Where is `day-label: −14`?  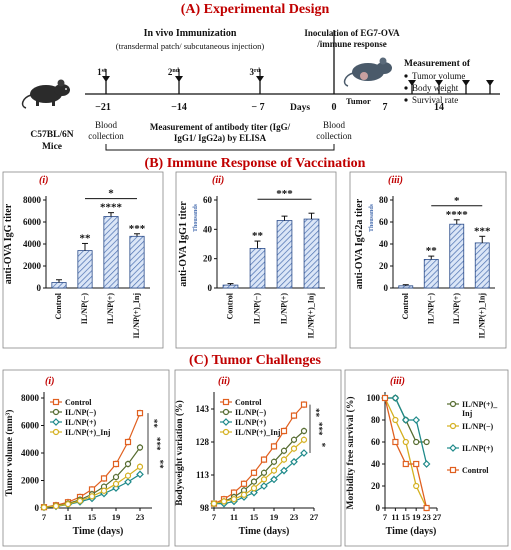 day-label: −14 is located at coordinates (179, 107).